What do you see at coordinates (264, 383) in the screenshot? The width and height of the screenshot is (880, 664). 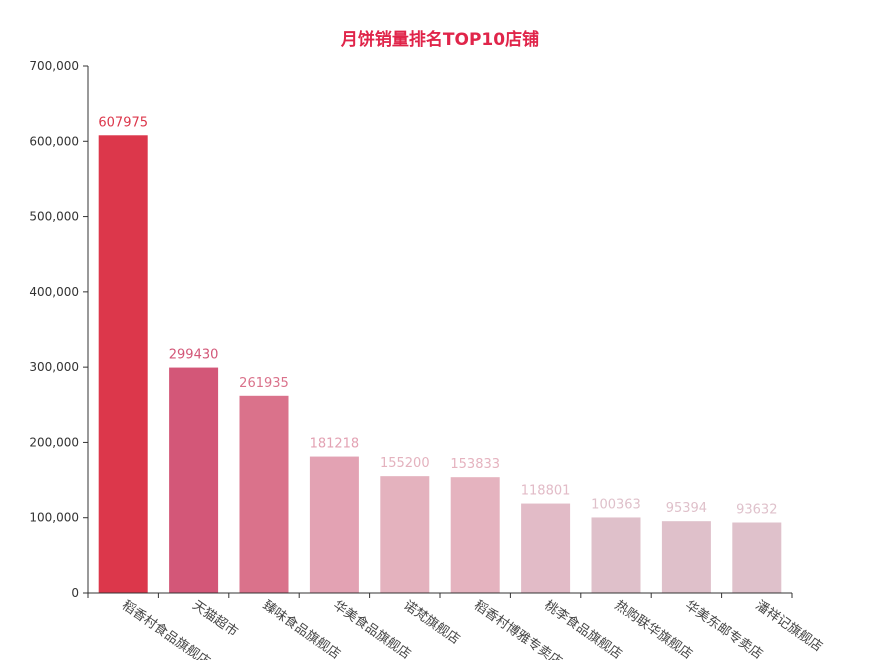 I see `data-label: 261935` at bounding box center [264, 383].